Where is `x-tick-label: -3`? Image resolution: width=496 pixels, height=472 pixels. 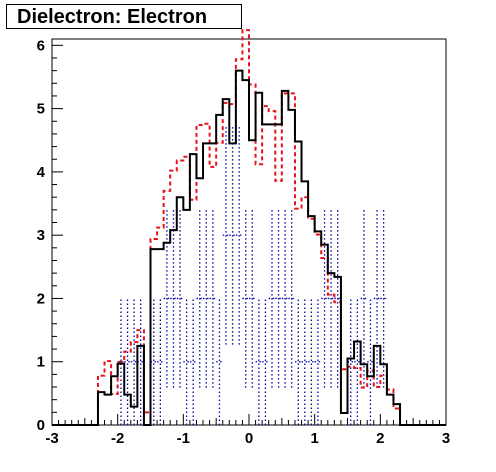
x-tick-label: -3 is located at coordinates (51, 438).